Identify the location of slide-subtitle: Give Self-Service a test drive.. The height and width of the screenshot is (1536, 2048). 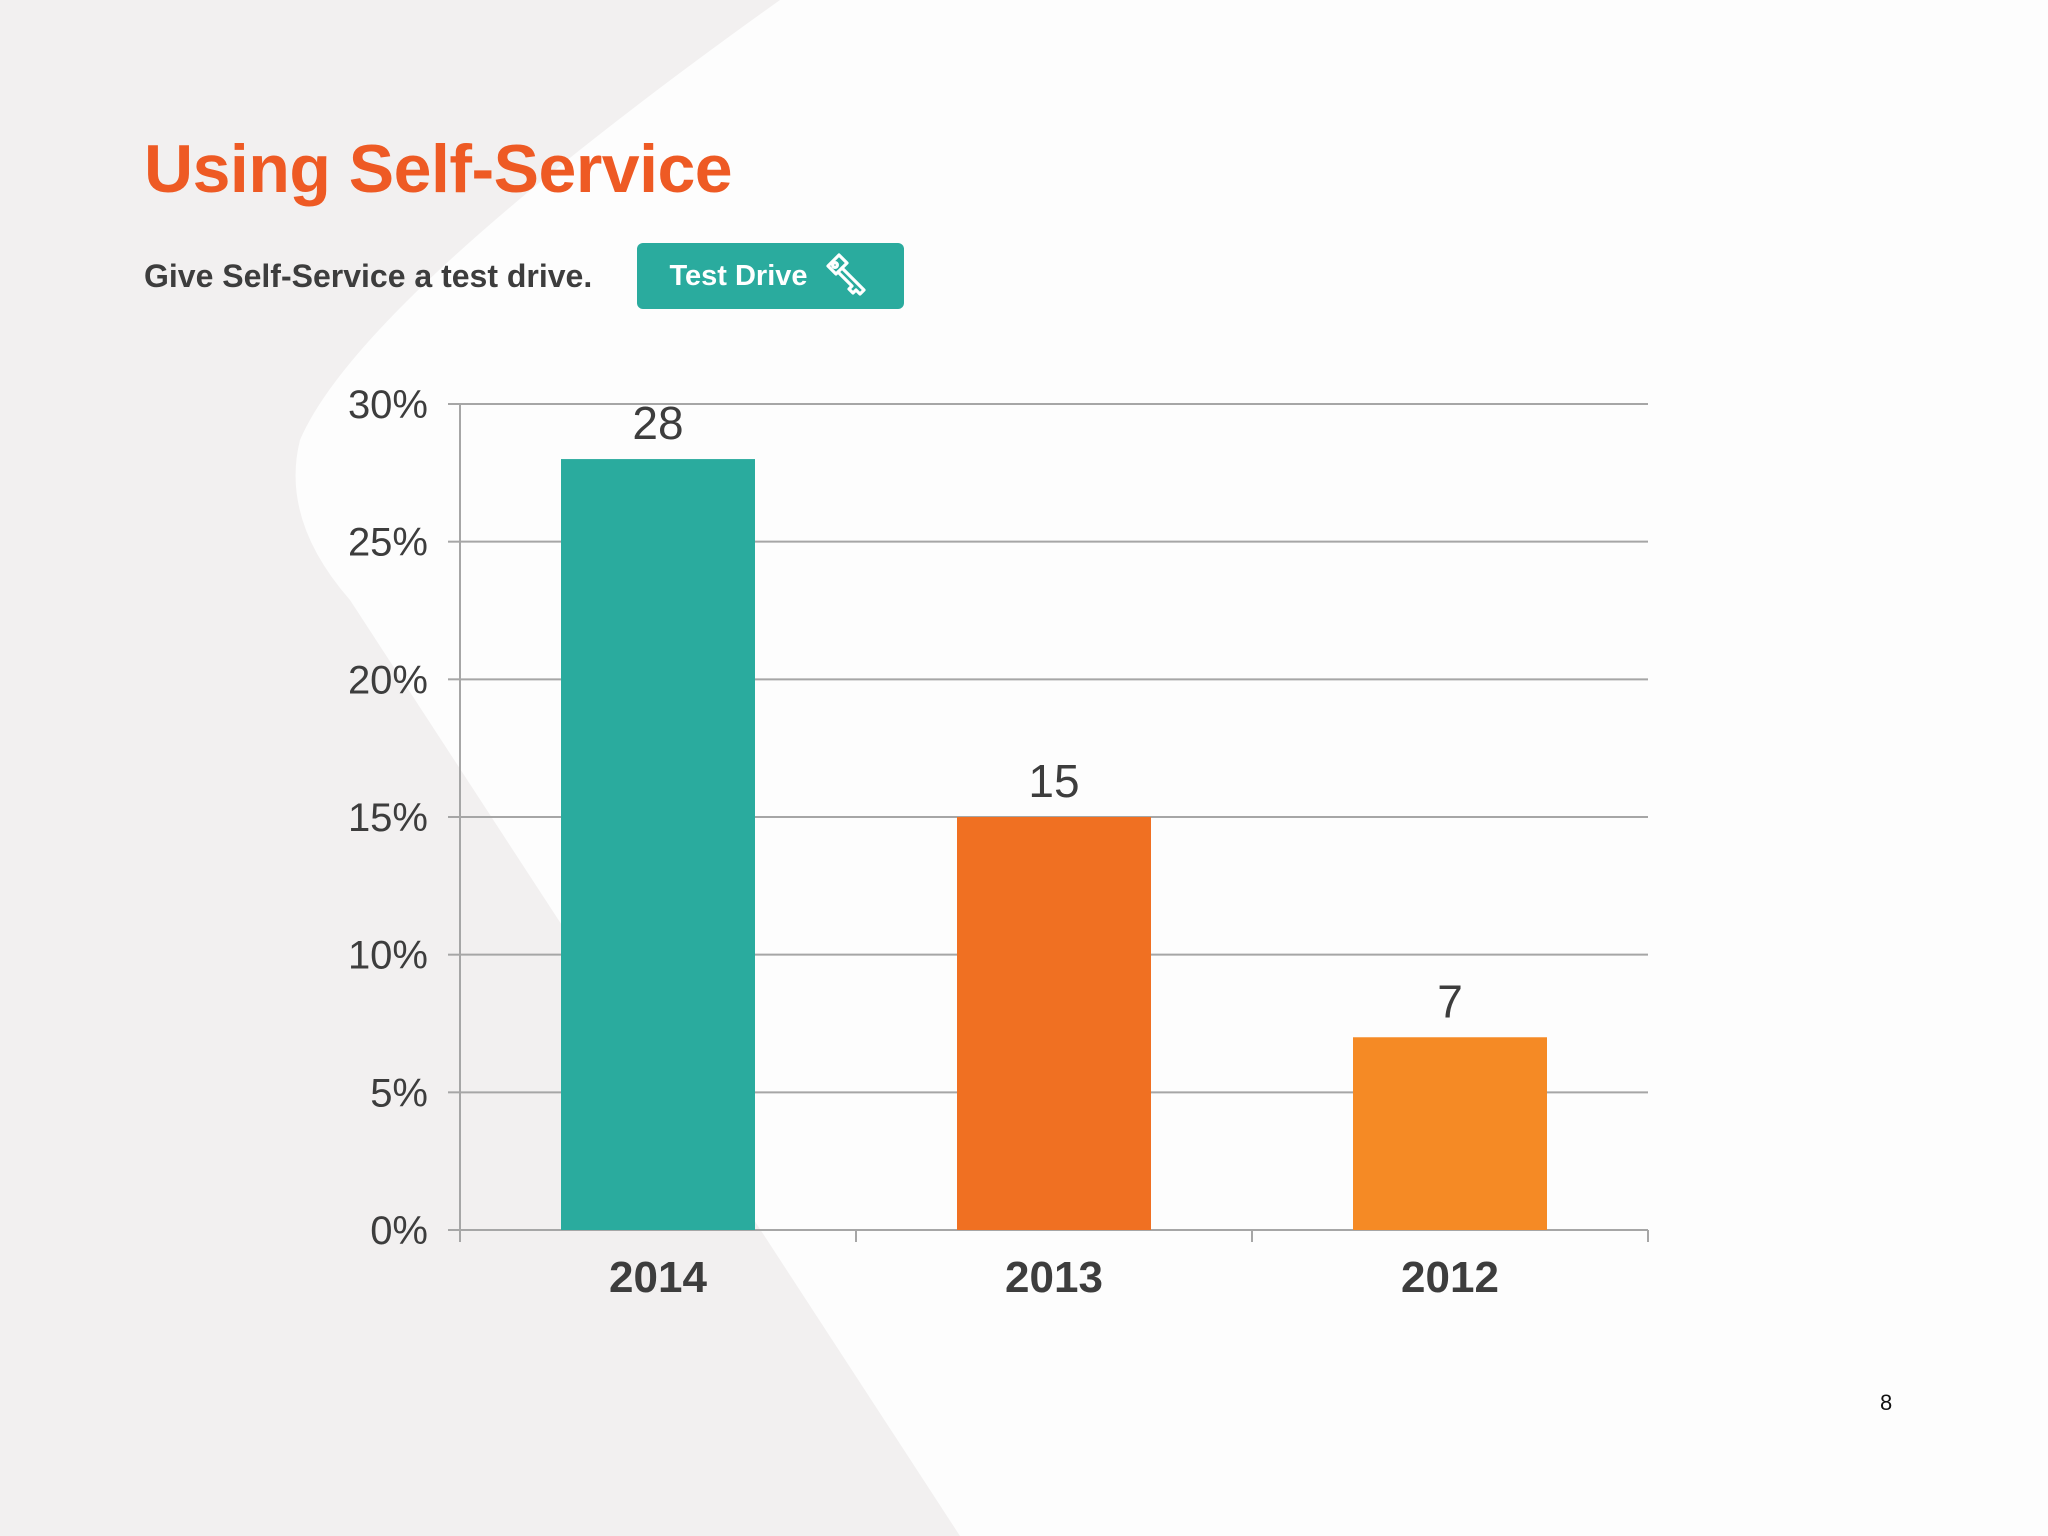
(368, 276).